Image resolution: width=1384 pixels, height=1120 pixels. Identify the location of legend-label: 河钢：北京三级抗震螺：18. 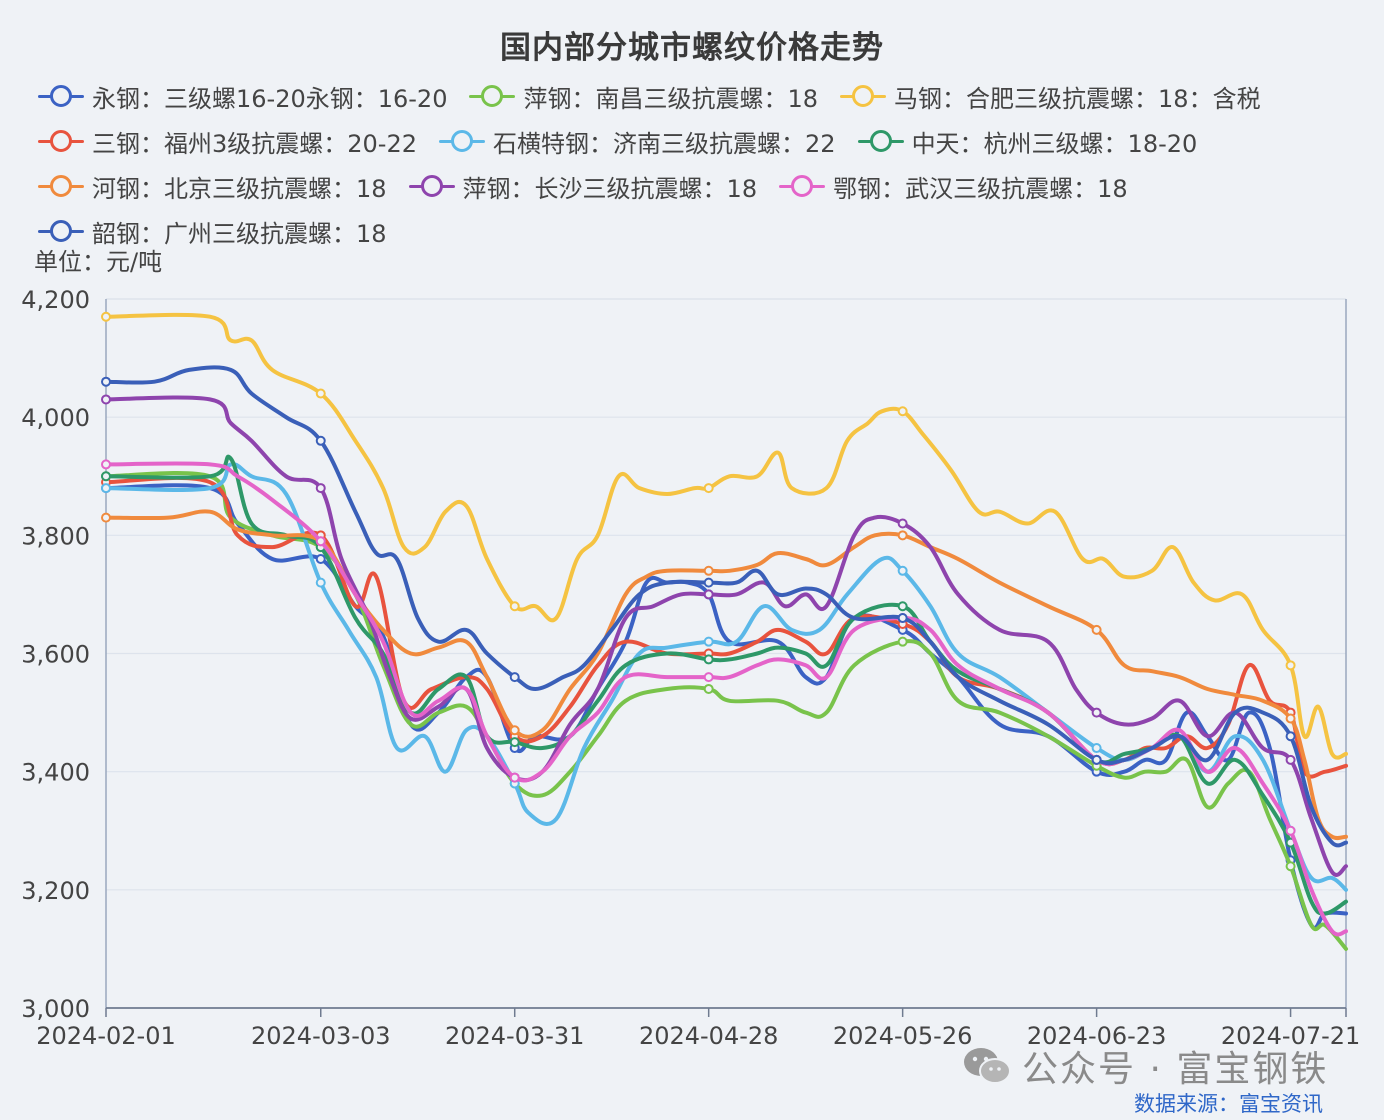
(239, 188).